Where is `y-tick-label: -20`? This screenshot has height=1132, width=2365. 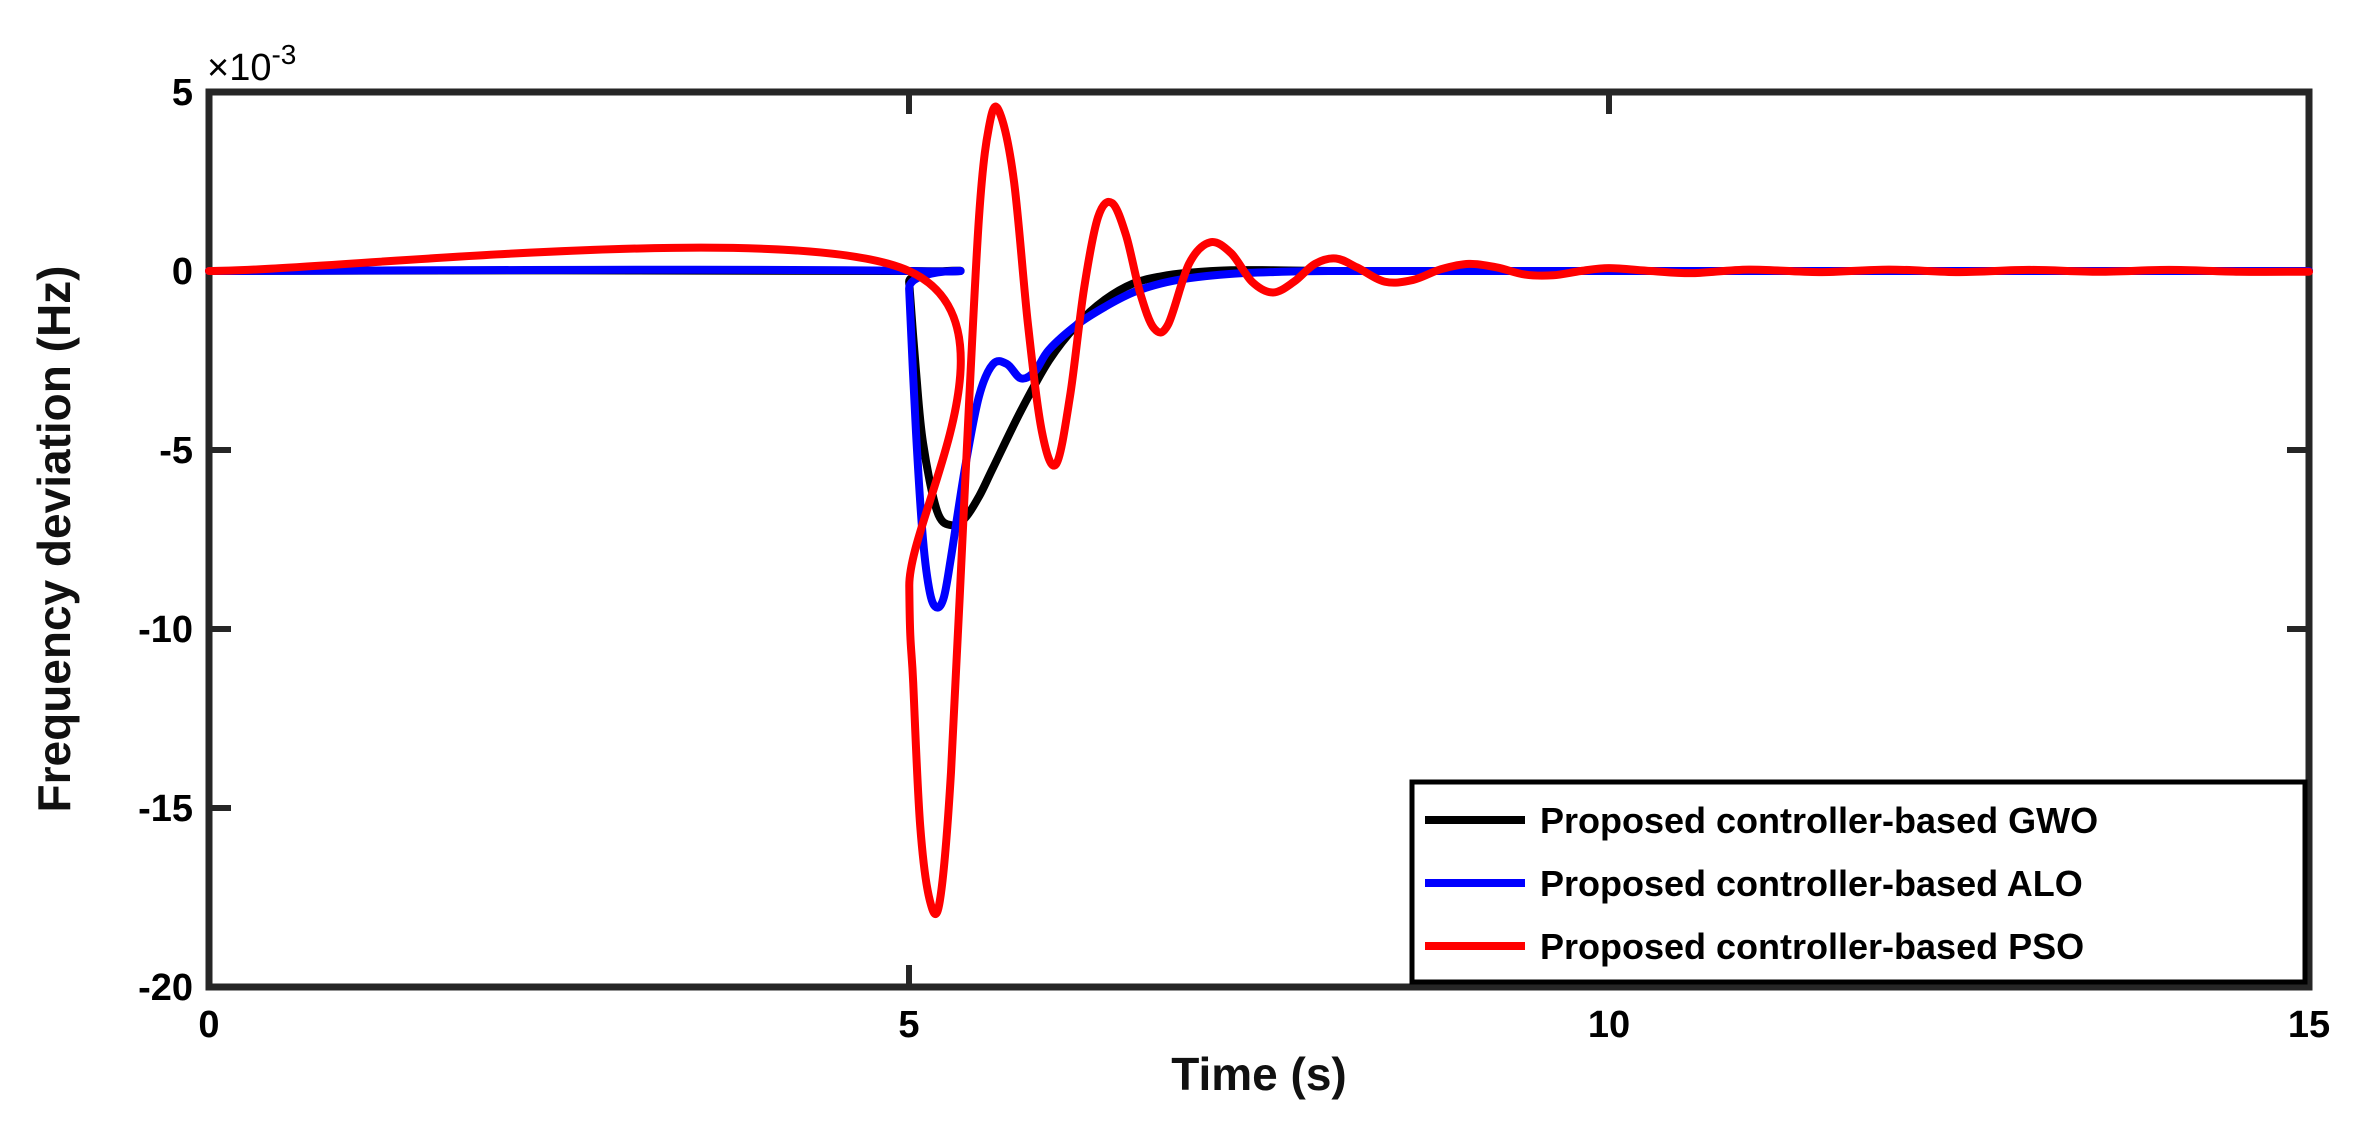
y-tick-label: -20 is located at coordinates (165, 988).